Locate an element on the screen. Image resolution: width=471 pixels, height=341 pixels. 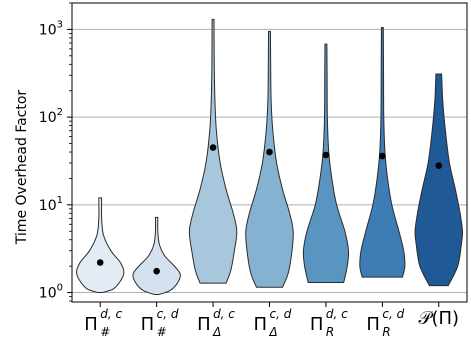
y-tick-label: 10¹ is located at coordinates (51, 204).